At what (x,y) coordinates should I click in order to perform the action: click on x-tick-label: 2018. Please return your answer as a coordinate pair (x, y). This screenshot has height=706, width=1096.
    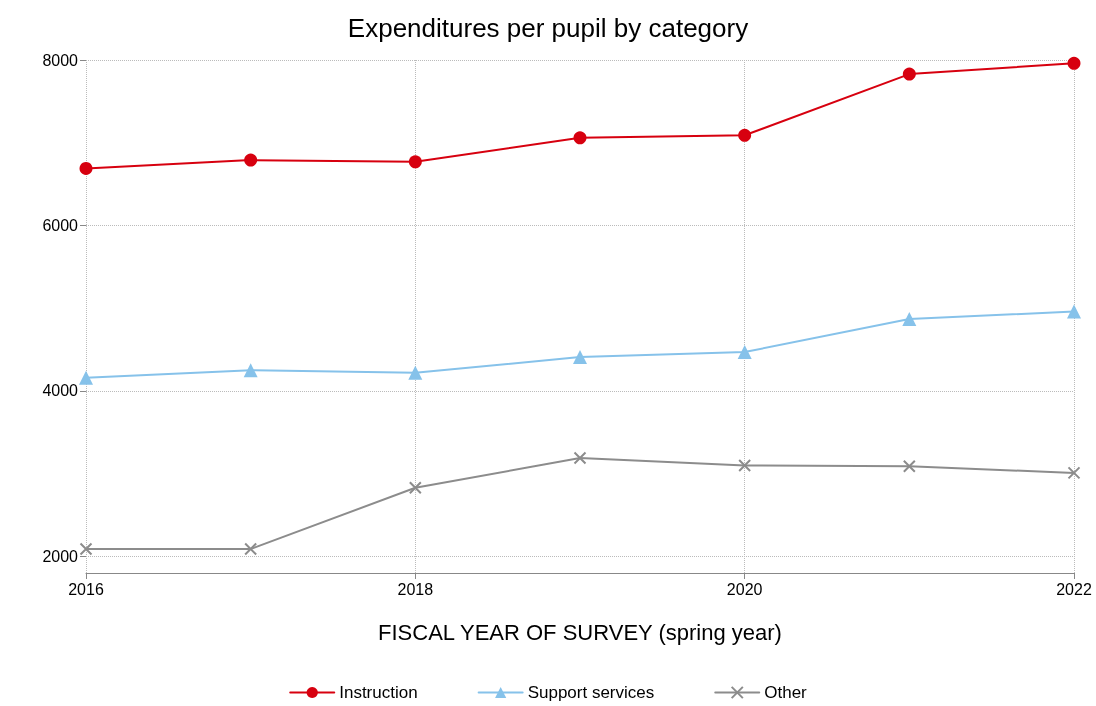
    Looking at the image, I should click on (415, 589).